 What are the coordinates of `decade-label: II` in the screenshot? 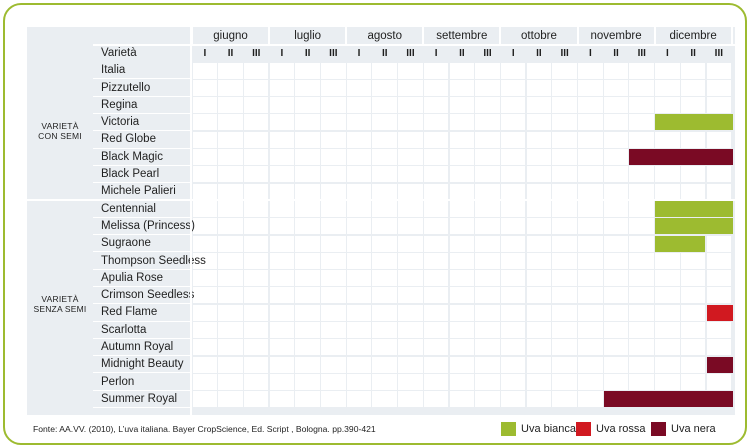 It's located at (384, 53).